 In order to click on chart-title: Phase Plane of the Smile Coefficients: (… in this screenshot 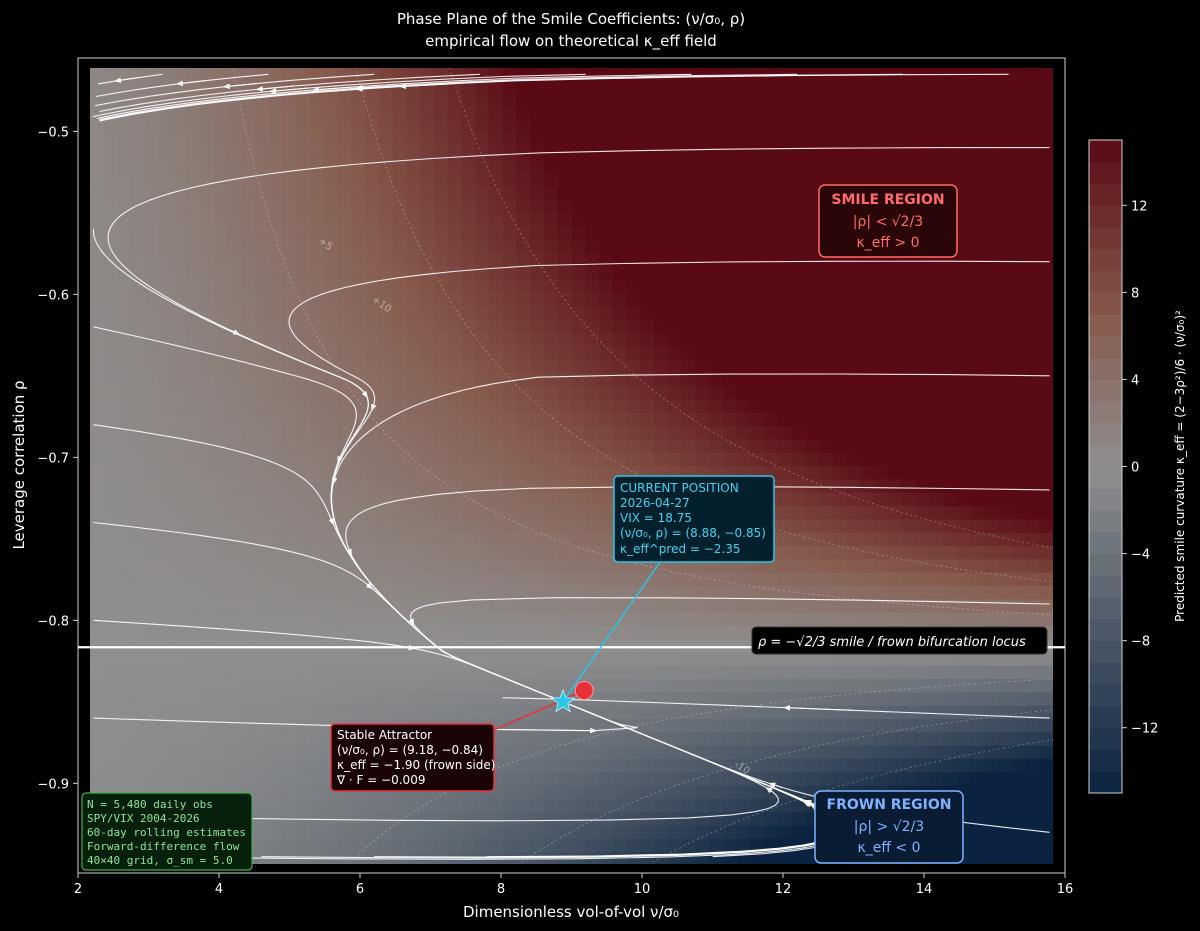, I will do `click(571, 19)`.